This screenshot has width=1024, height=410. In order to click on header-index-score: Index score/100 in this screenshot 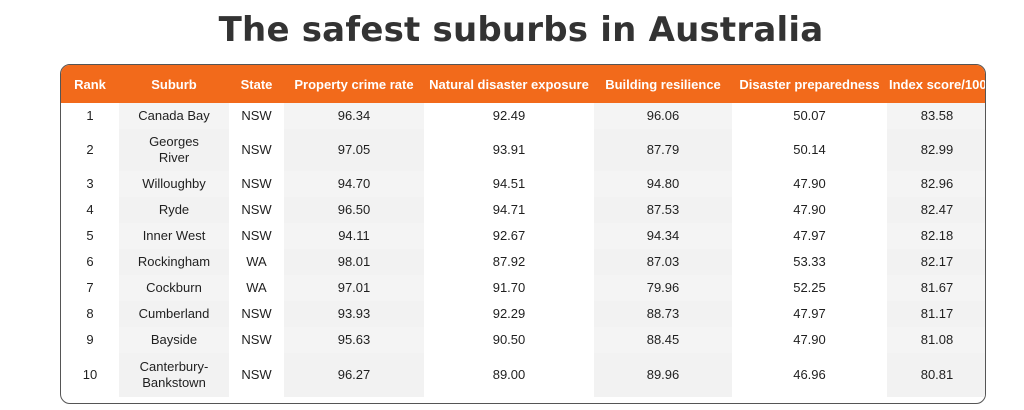, I will do `click(936, 84)`.